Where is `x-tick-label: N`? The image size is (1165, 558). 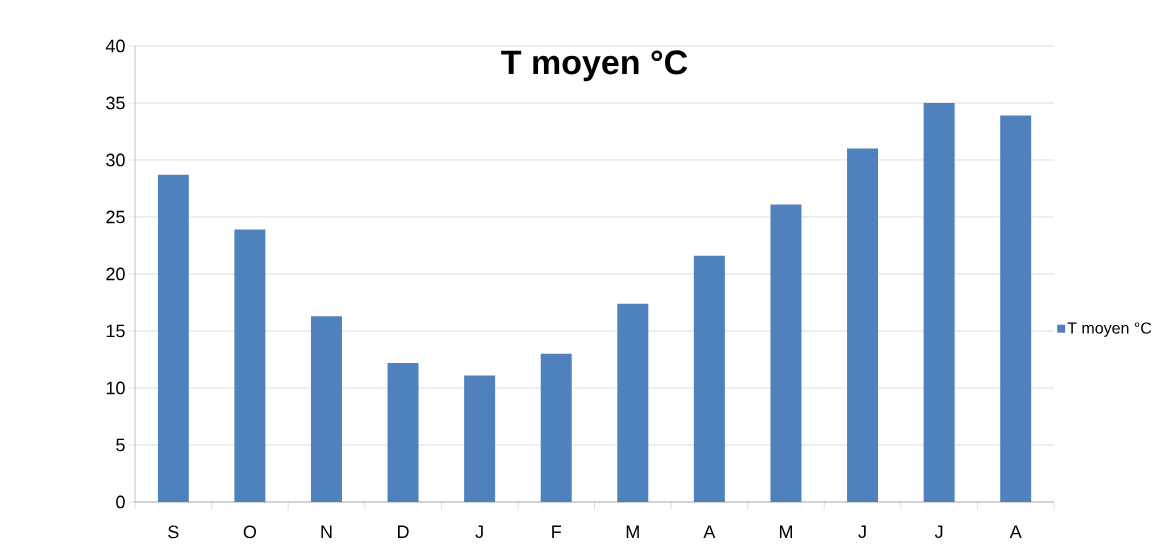 x-tick-label: N is located at coordinates (326, 531).